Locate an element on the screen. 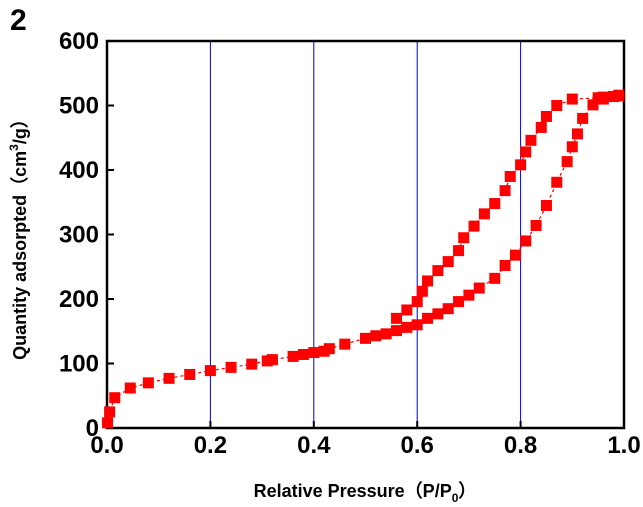 This screenshot has width=643, height=507. y-tick-label: 600 is located at coordinates (79, 41).